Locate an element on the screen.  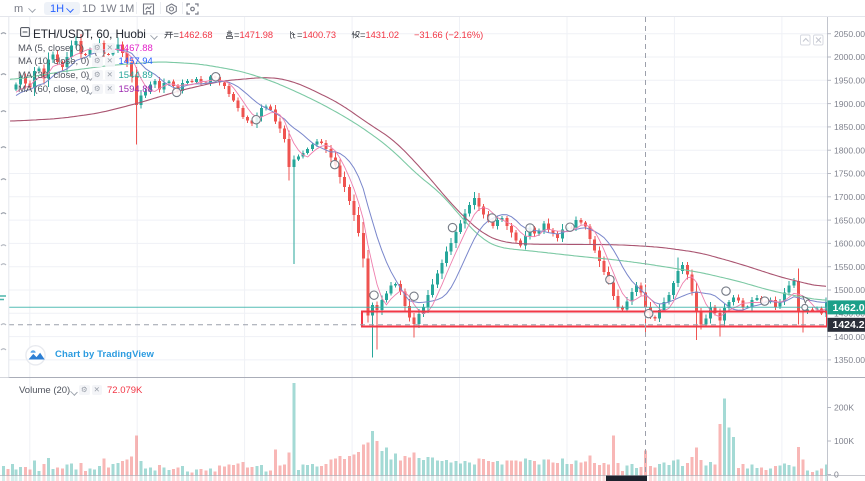
svg-text: 1750.00 is located at coordinates (849, 174).